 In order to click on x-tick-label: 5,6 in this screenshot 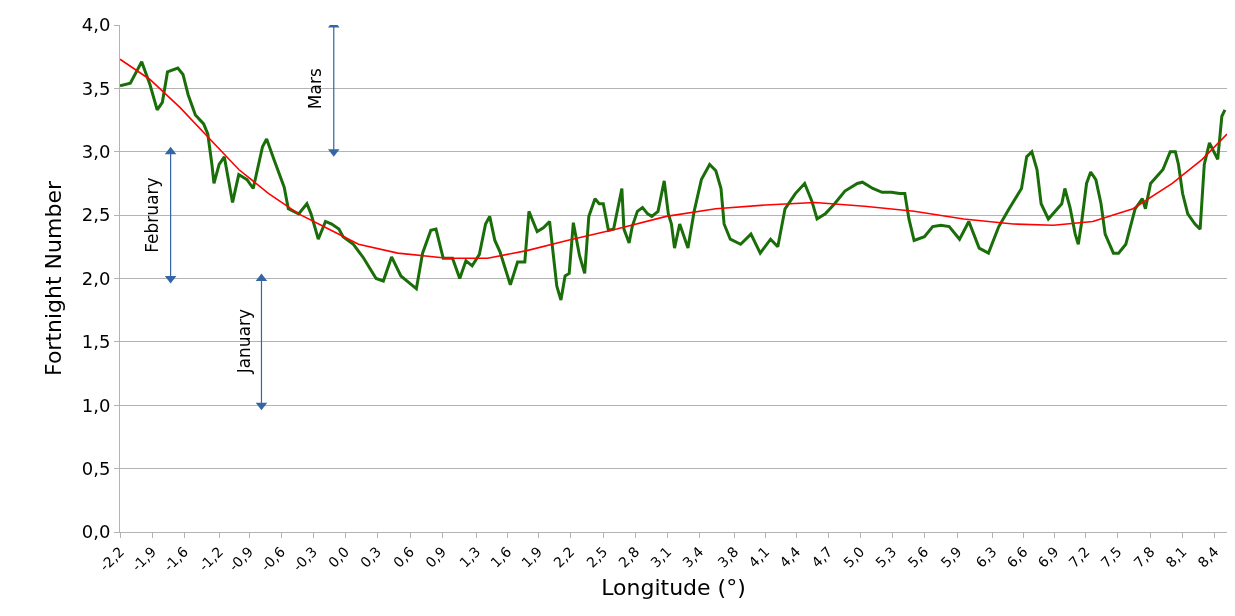, I will do `click(918, 557)`.